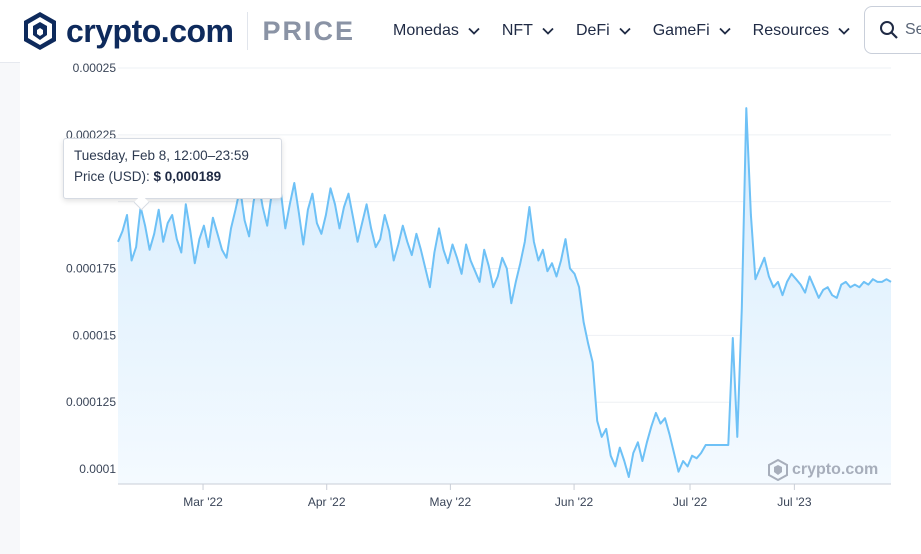  What do you see at coordinates (309, 30) in the screenshot?
I see `section-title: PRICE` at bounding box center [309, 30].